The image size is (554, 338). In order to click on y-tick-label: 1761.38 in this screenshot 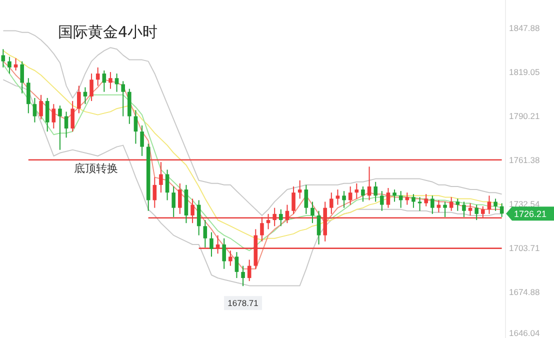, I will do `click(524, 159)`.